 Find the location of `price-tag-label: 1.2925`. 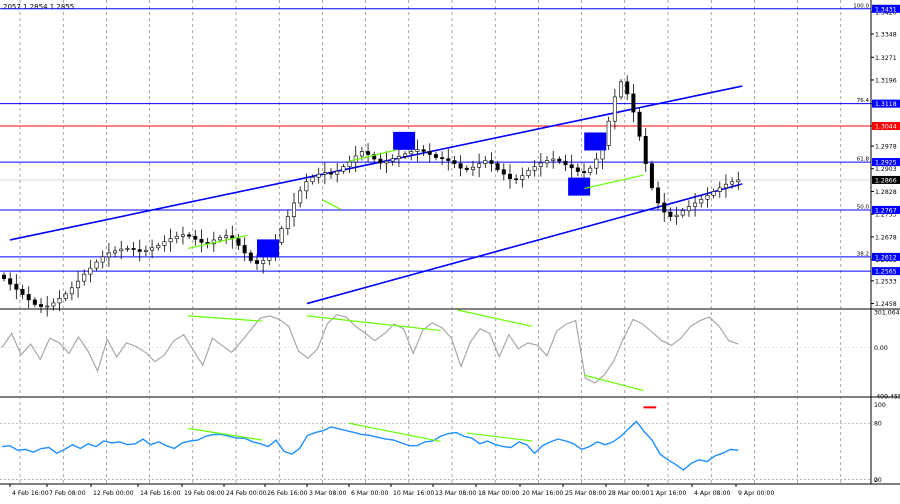

price-tag-label: 1.2925 is located at coordinates (886, 163).